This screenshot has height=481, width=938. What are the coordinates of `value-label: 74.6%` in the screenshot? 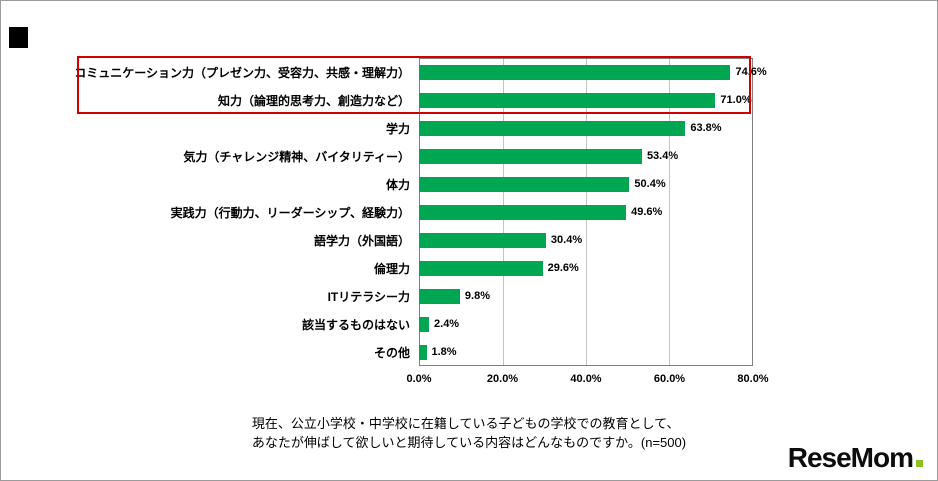 It's located at (751, 72).